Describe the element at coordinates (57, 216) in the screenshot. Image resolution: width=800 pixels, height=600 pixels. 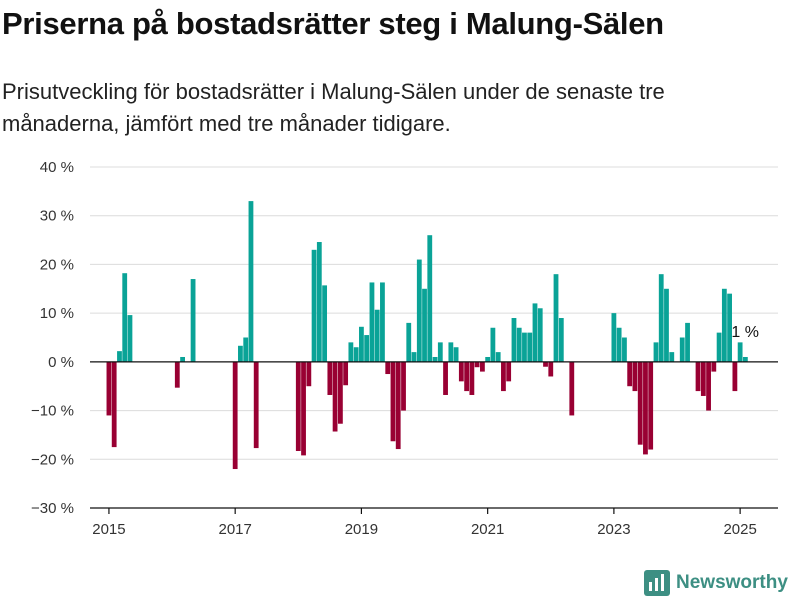
I see `y-tick-label: 30 %` at that location.